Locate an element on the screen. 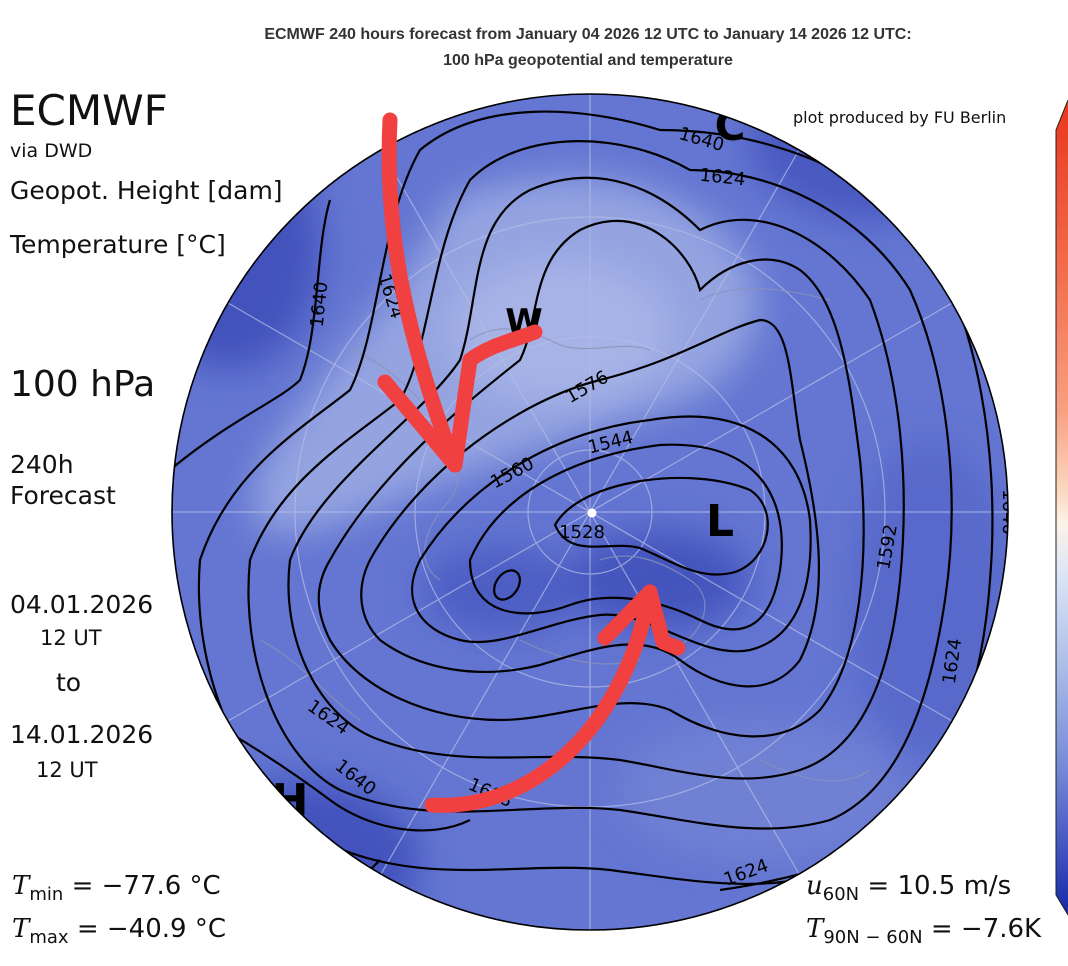  stat-t90n-60n: T90N − 60N = −7.6K is located at coordinates (924, 931).